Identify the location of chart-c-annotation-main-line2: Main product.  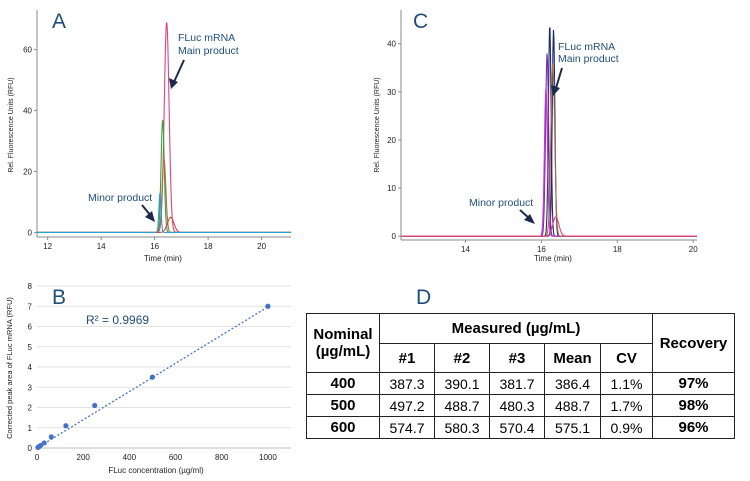
(588, 59).